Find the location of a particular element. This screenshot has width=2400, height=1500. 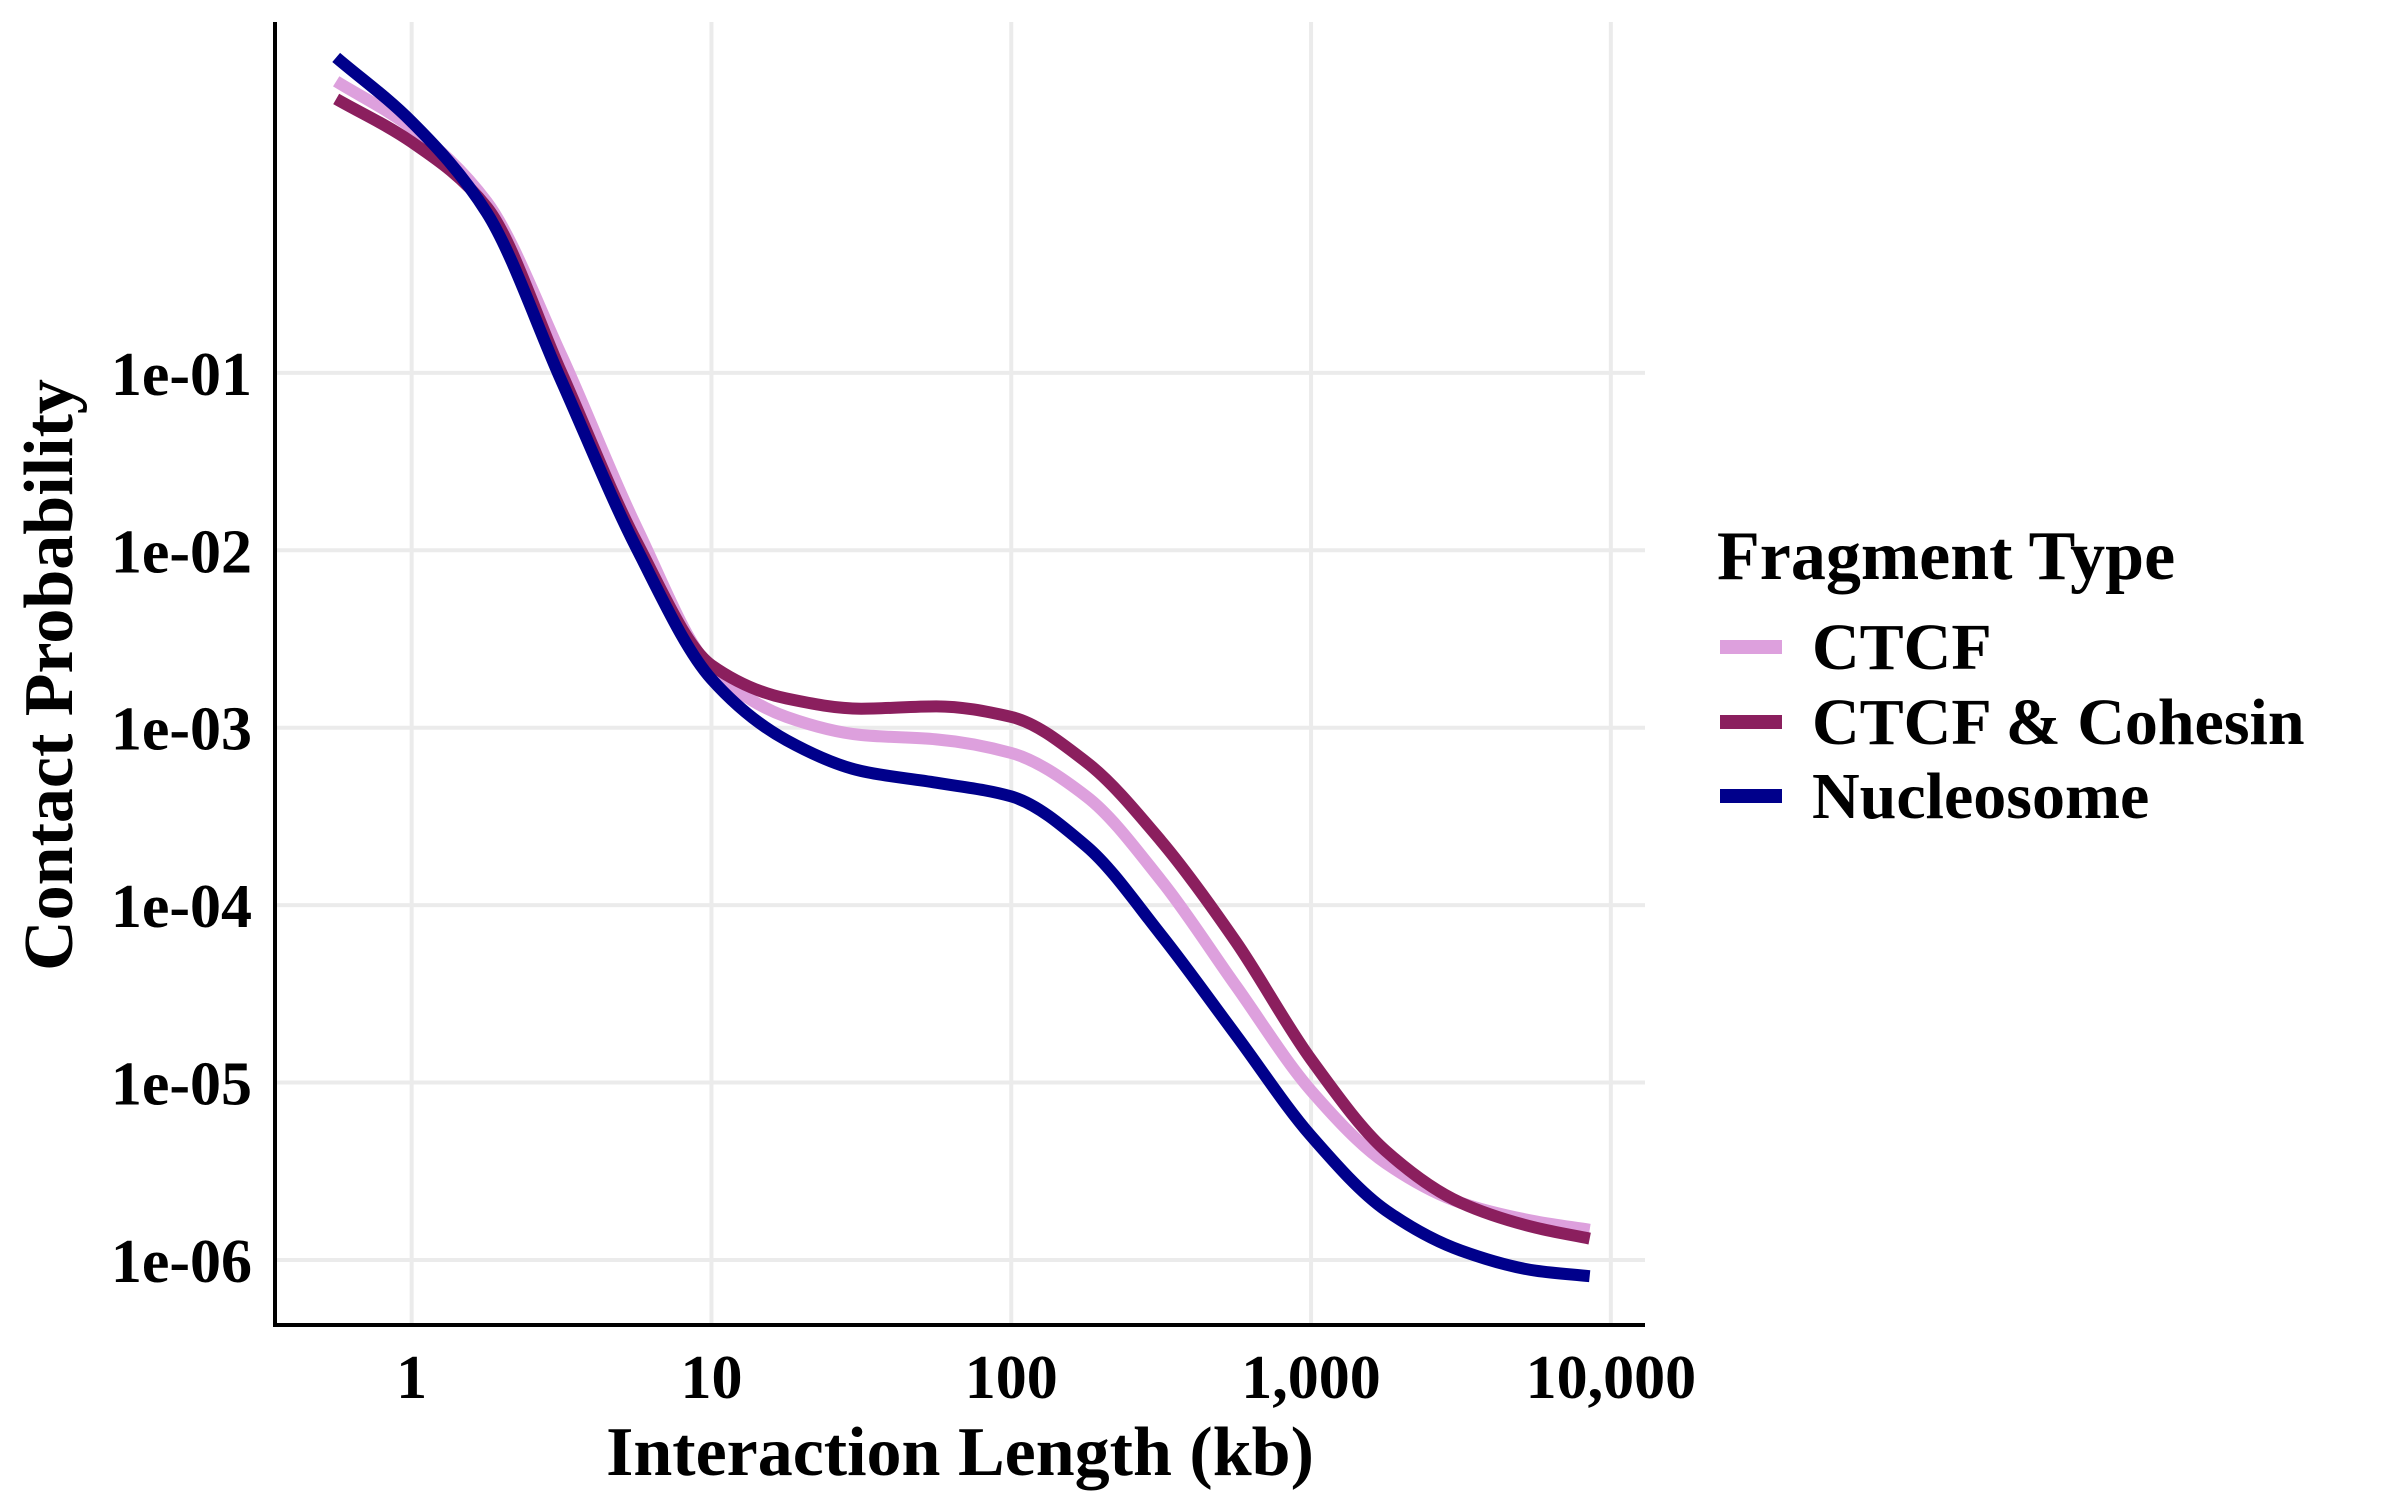

legend-item-ctcf-cohesin: CTCF & Cohesin is located at coordinates (2012, 722).